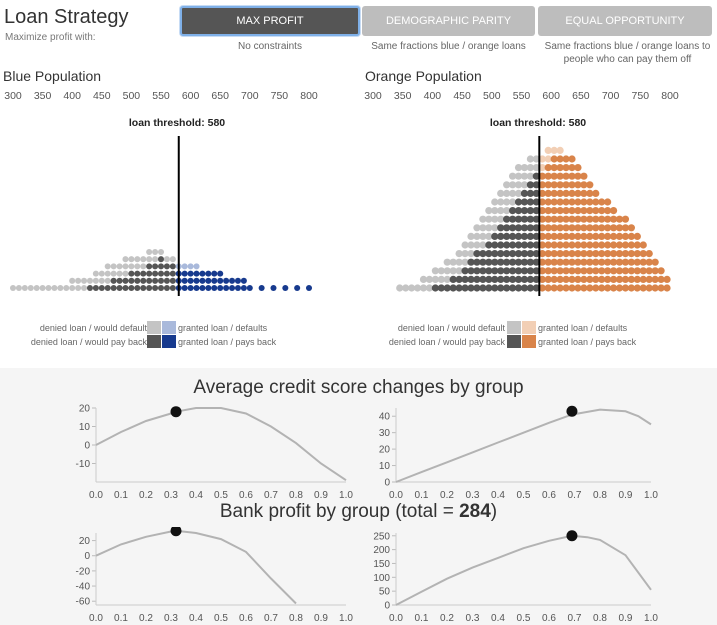 This screenshot has height=625, width=717. I want to click on x-tick-label: 0.3, so click(473, 618).